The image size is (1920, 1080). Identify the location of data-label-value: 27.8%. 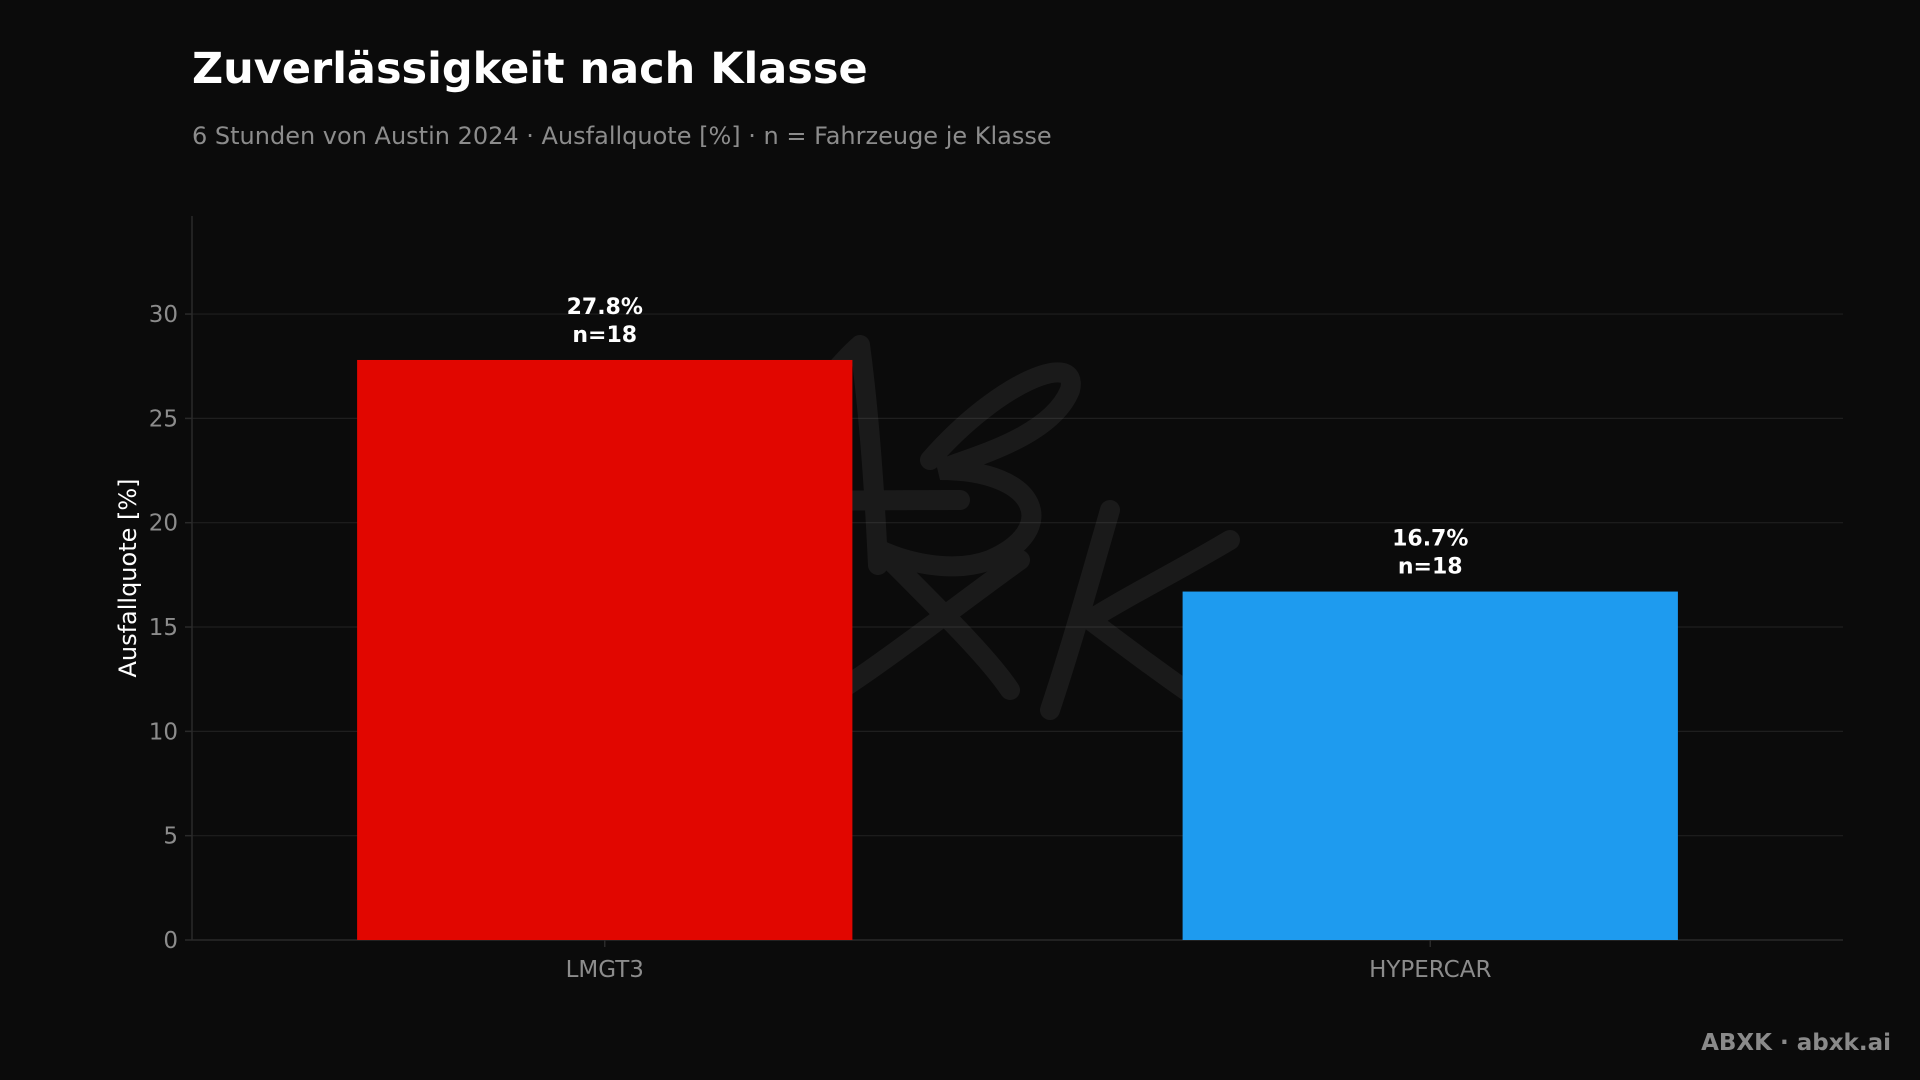
(605, 307).